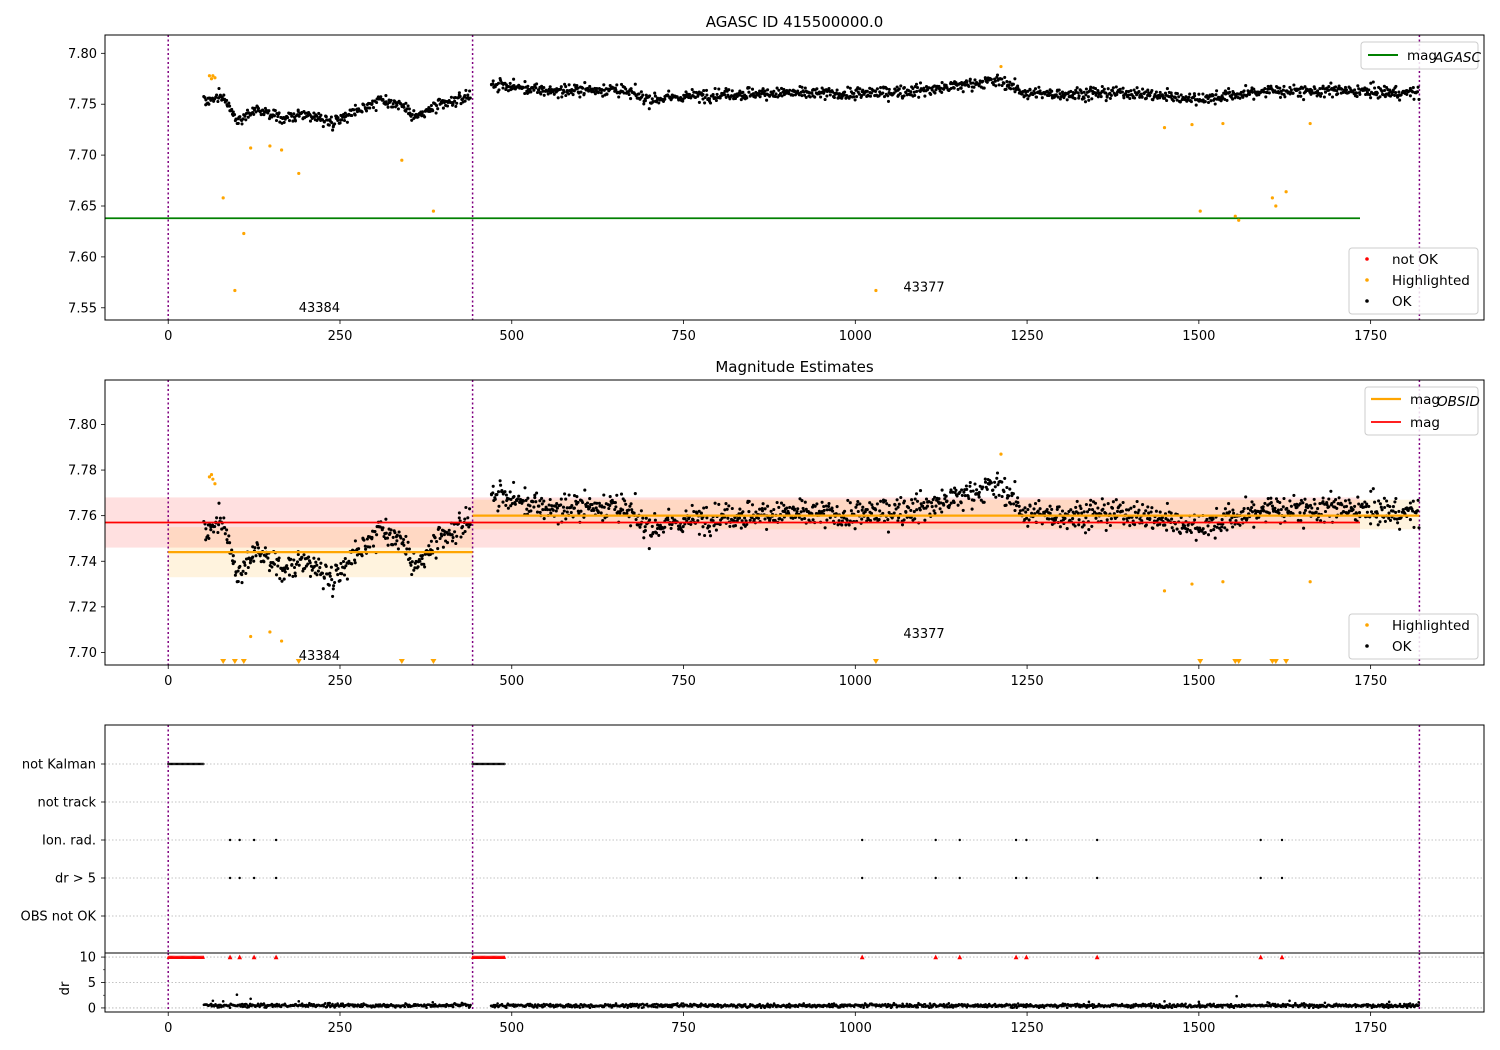 The height and width of the screenshot is (1050, 1500). Describe the element at coordinates (1016, 840) in the screenshot. I see `ion-rad-point` at that location.